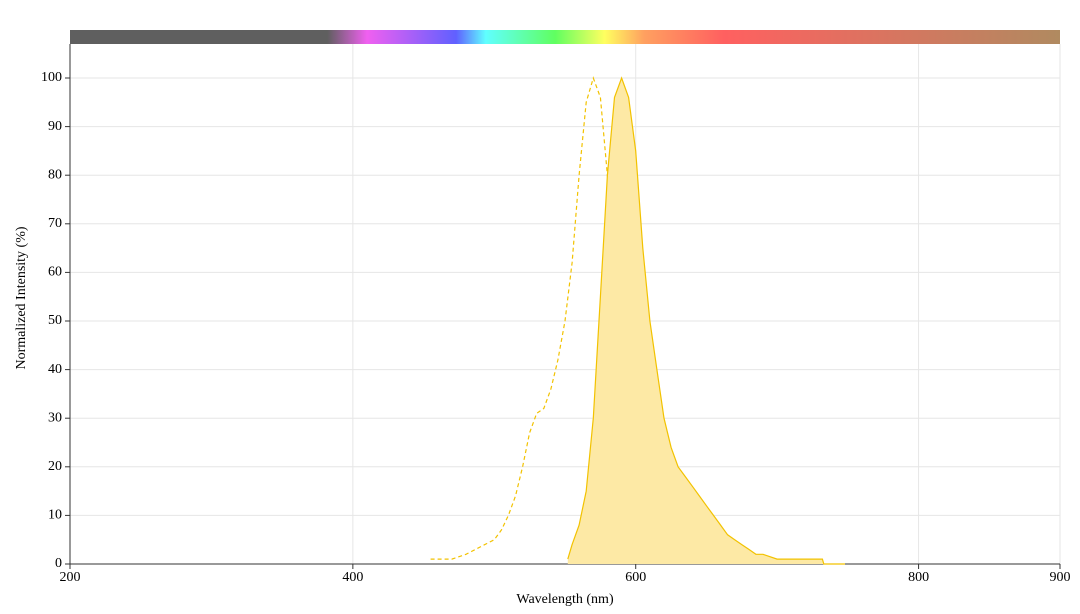 This screenshot has height=614, width=1080. I want to click on x-axis-label: Wavelength (nm), so click(565, 599).